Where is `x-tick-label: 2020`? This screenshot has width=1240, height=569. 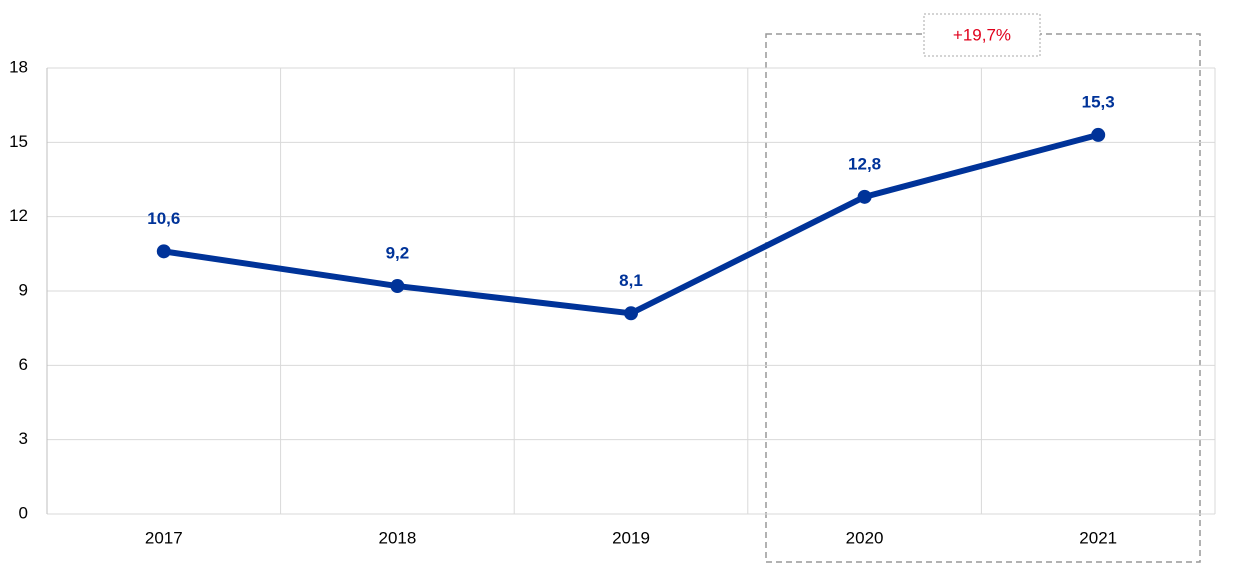 x-tick-label: 2020 is located at coordinates (865, 537).